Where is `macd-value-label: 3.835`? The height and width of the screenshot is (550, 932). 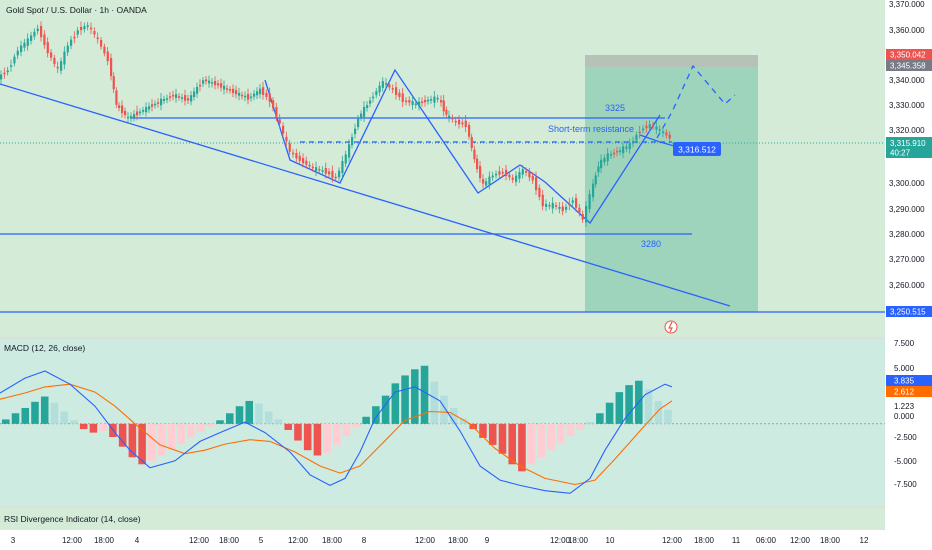 macd-value-label: 3.835 is located at coordinates (904, 381).